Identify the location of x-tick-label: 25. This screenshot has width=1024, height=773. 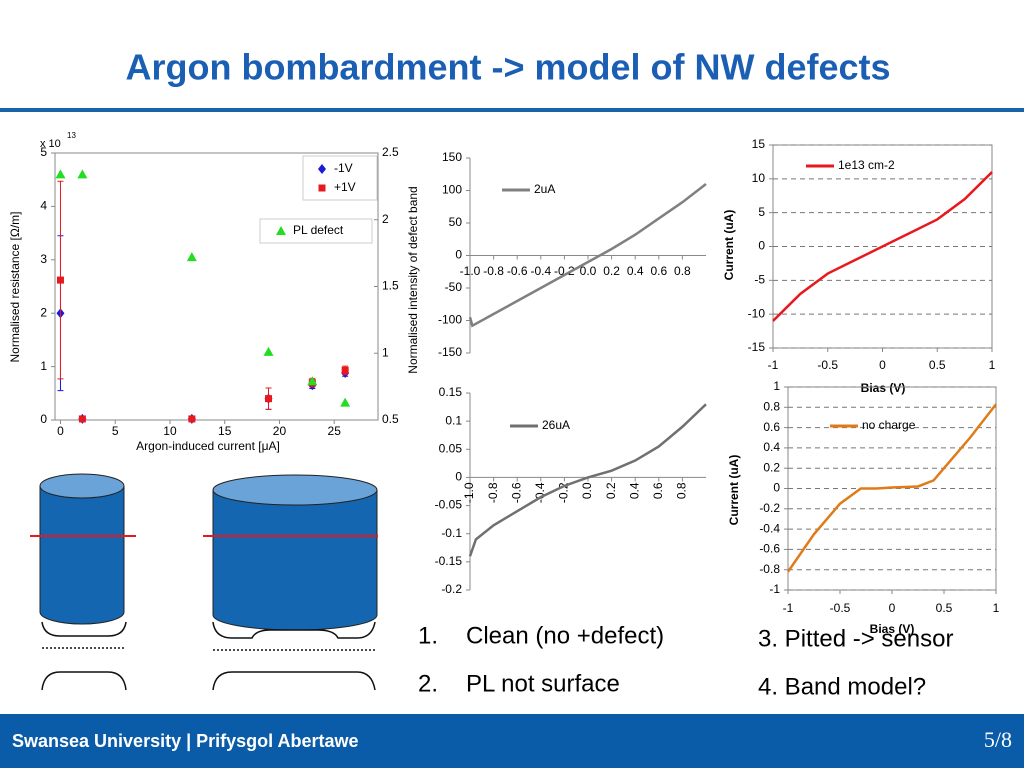
(335, 431).